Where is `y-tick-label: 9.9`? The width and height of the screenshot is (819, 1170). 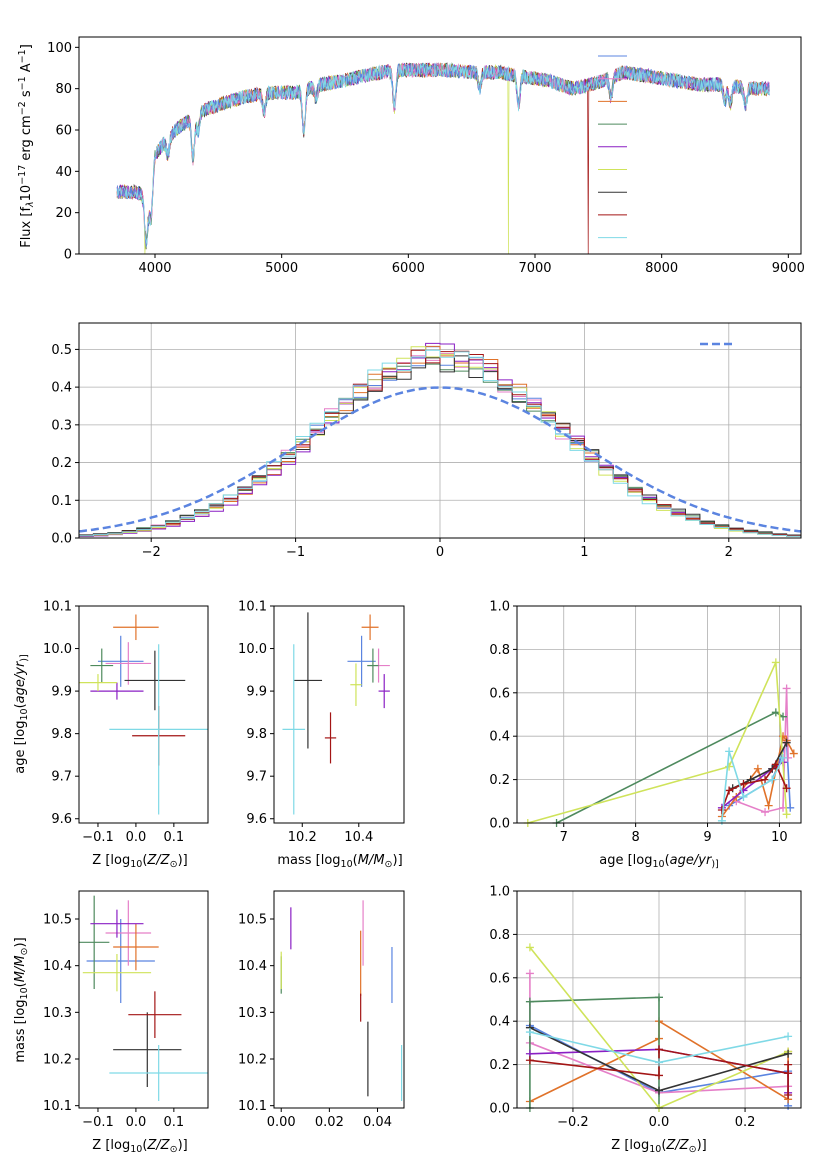
y-tick-label: 9.9 is located at coordinates (61, 692).